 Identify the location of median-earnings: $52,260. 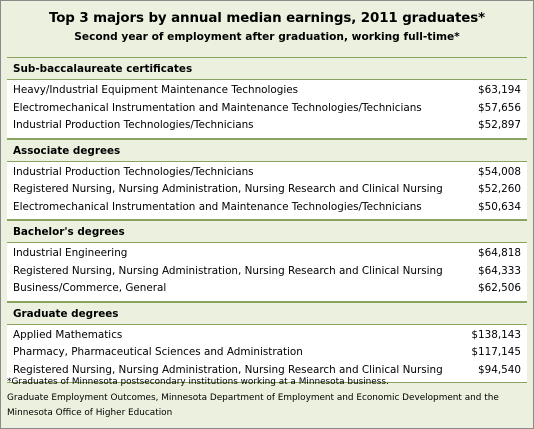
(499, 189).